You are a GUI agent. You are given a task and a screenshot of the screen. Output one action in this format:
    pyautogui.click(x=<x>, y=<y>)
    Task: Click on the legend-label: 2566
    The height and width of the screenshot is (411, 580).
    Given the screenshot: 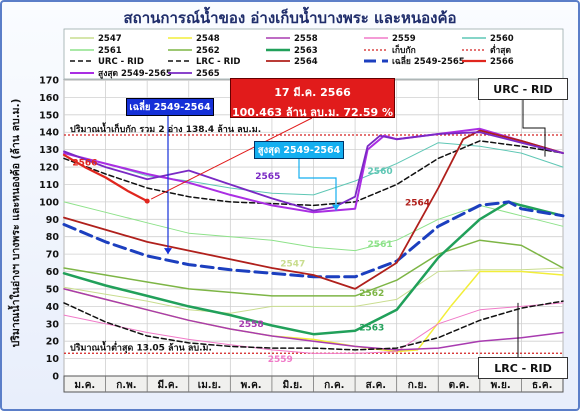 What is the action you would take?
    pyautogui.click(x=502, y=62)
    